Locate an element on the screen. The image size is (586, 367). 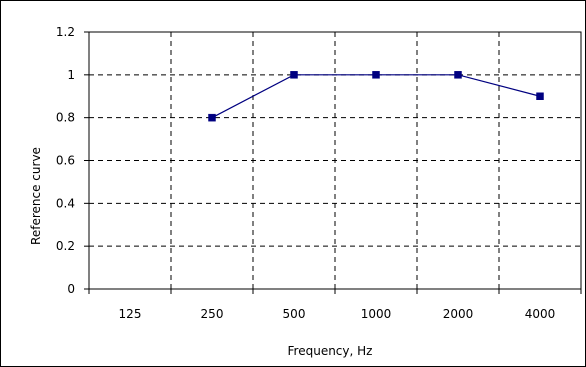
x-tick-label: 4000 is located at coordinates (540, 314).